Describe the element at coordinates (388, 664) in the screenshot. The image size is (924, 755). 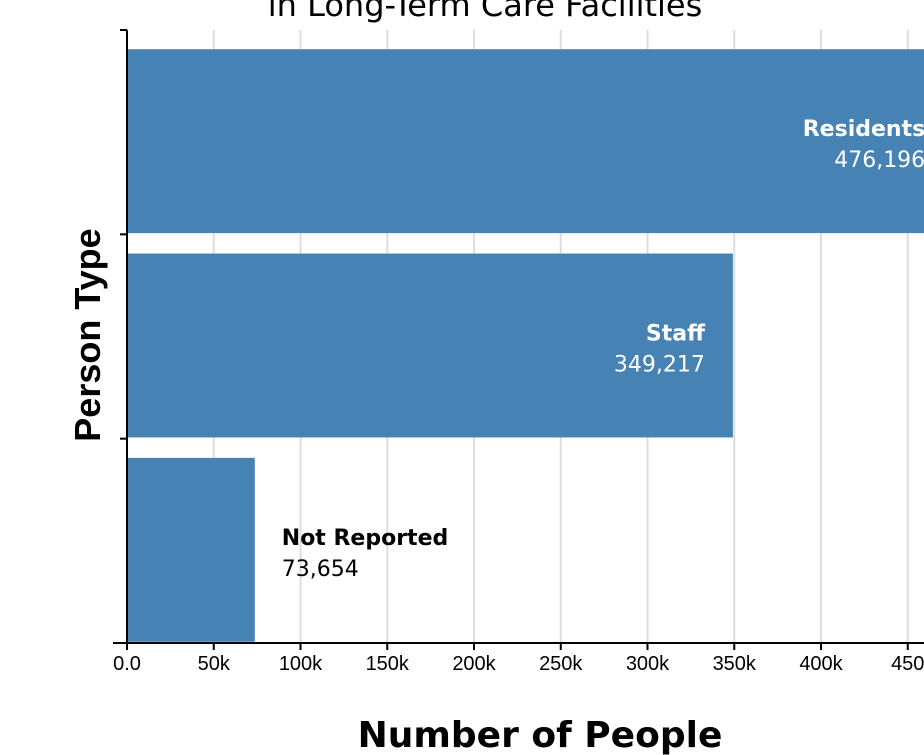
I see `x-tick-label: 150k` at that location.